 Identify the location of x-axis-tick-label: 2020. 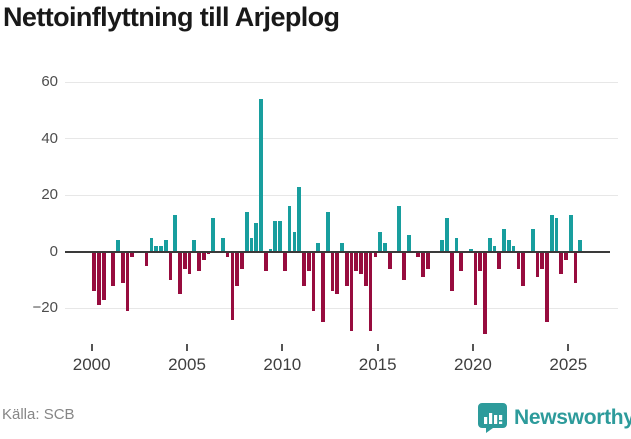
(473, 364).